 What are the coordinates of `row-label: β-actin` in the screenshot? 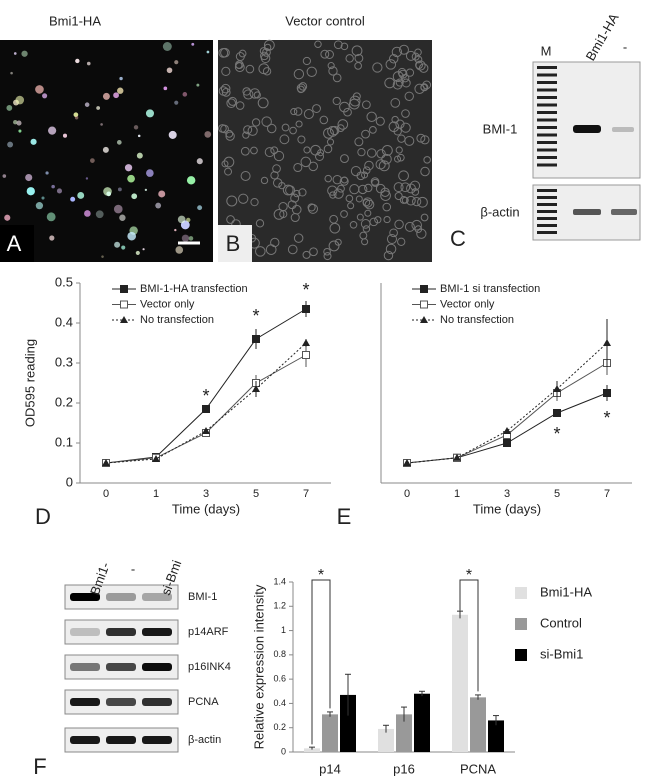 It's located at (204, 740).